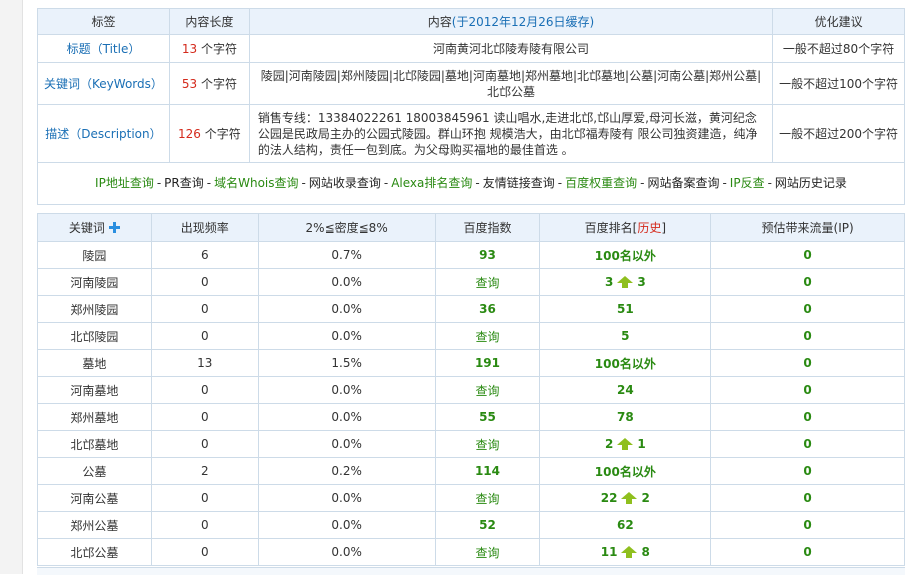  What do you see at coordinates (103, 21) in the screenshot?
I see `header-label: 标签` at bounding box center [103, 21].